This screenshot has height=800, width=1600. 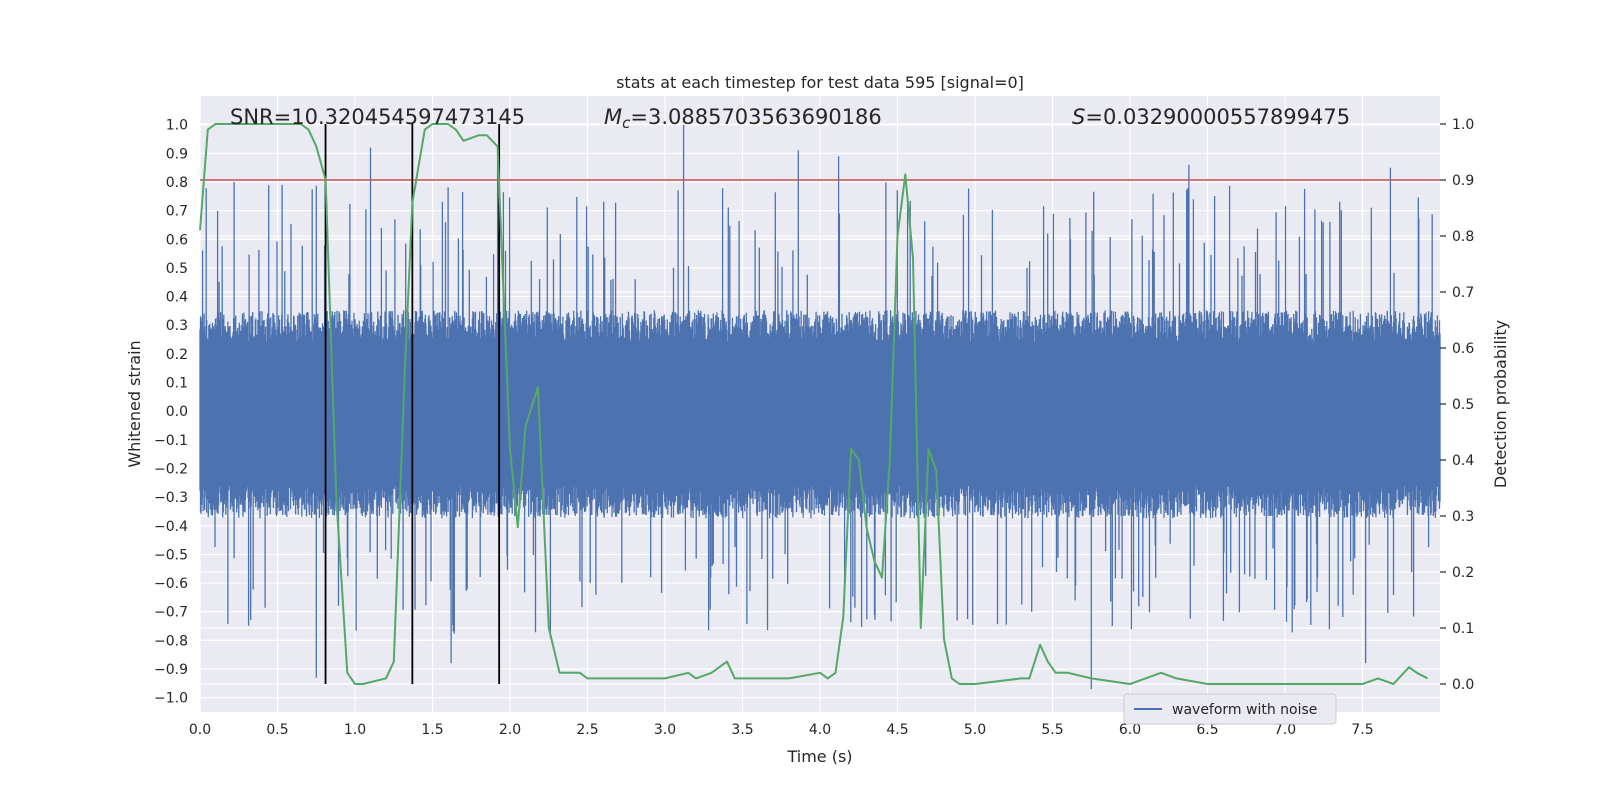 What do you see at coordinates (134, 403) in the screenshot?
I see `y-axis-label: Whitened strain` at bounding box center [134, 403].